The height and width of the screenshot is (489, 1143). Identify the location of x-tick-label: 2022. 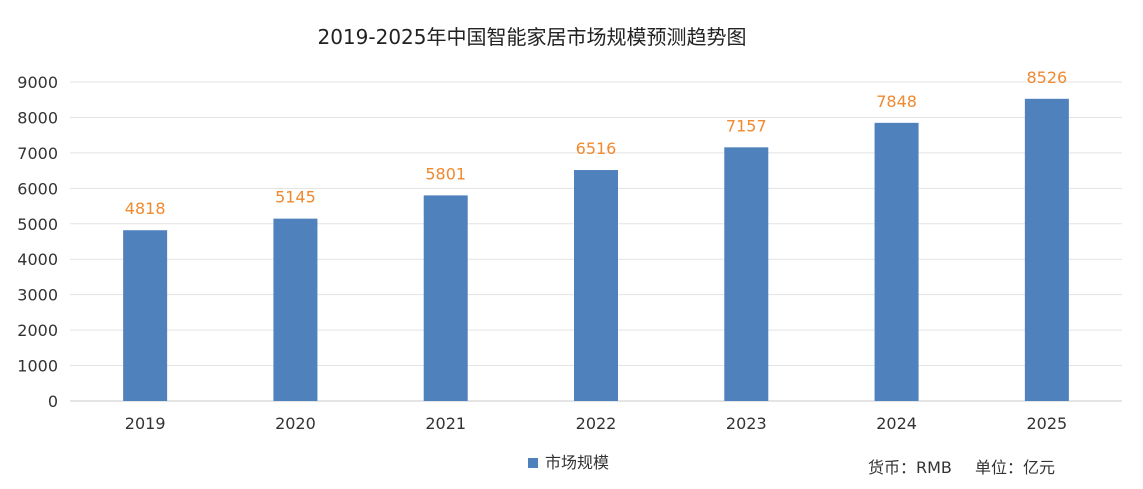
(596, 423).